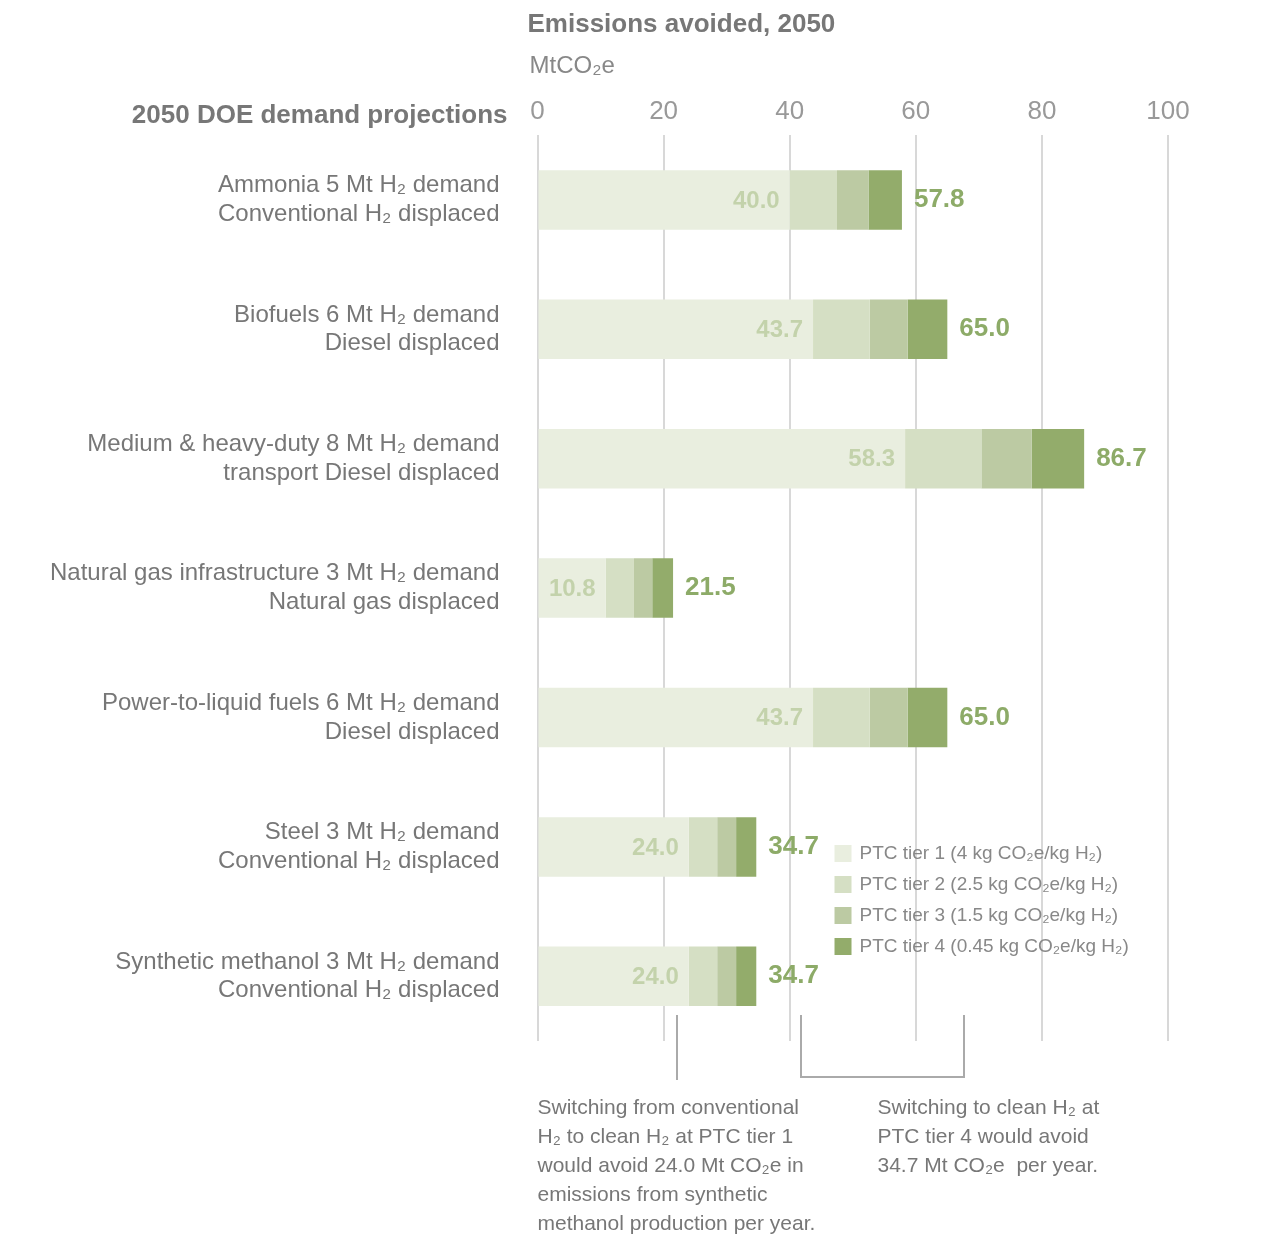 The image size is (1268, 1236). What do you see at coordinates (307, 974) in the screenshot?
I see `y-tick-label: Synthetic methanol 3 Mt H₂ demand Conventional H₂ displaced` at bounding box center [307, 974].